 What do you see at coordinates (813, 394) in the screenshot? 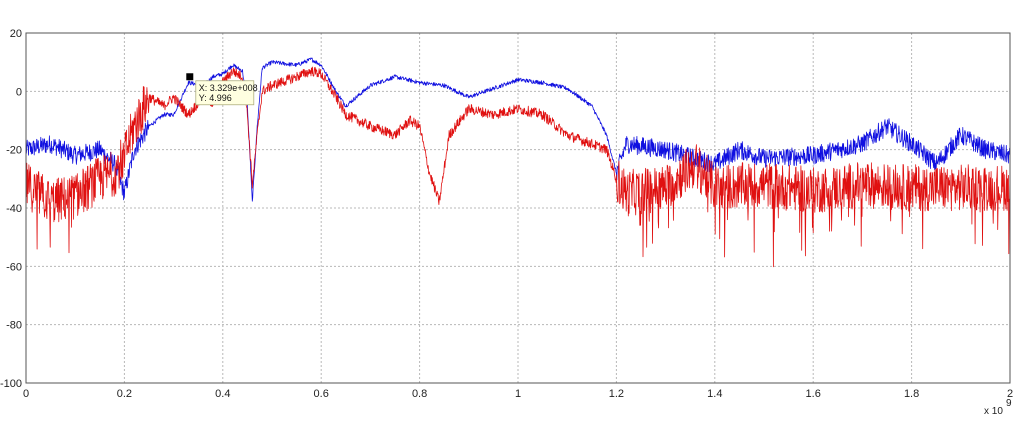
I see `x-tick-label: 1.6` at bounding box center [813, 394].